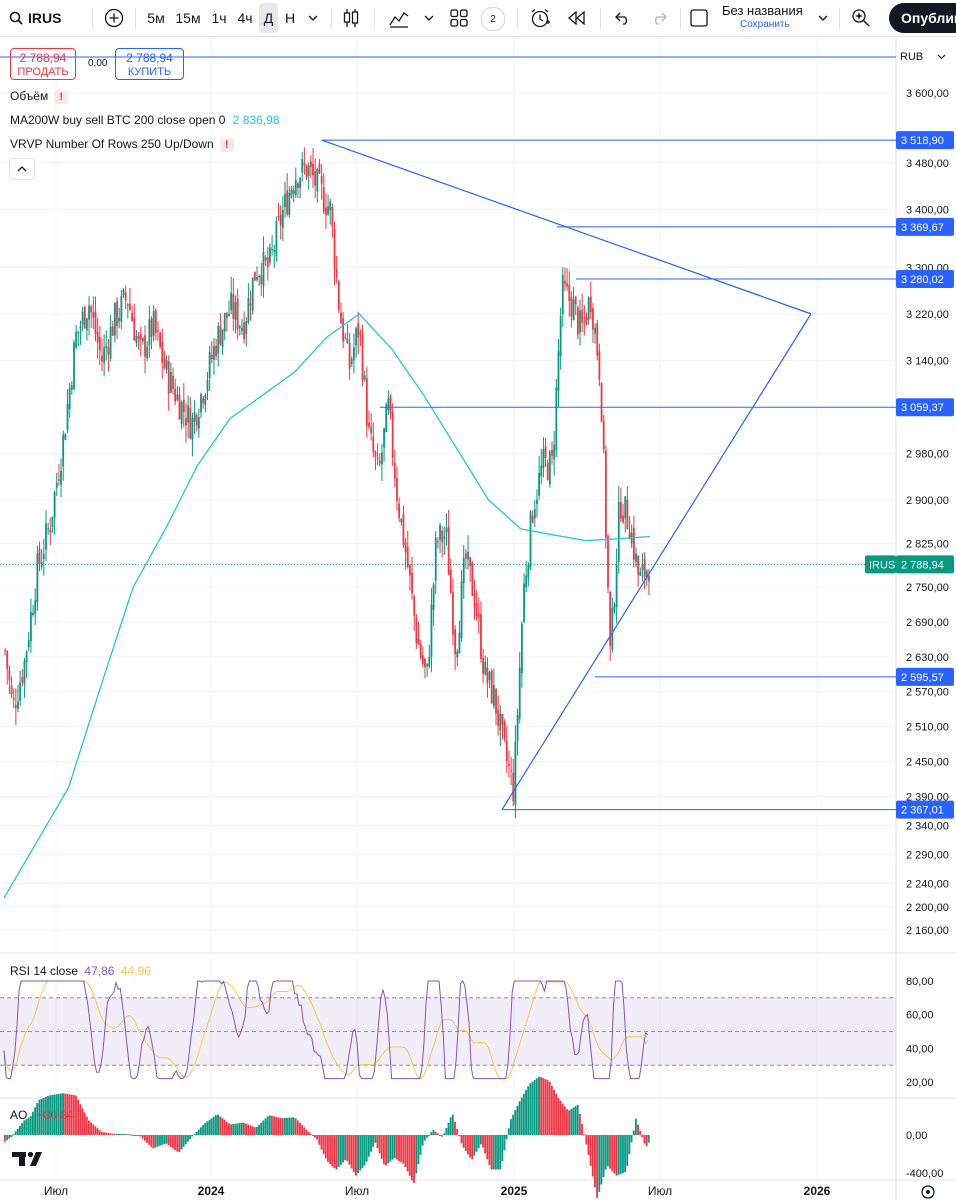 The height and width of the screenshot is (1200, 956). What do you see at coordinates (43, 64) in the screenshot?
I see `sell-button: 2 788,94 ПРОДАТЬ` at bounding box center [43, 64].